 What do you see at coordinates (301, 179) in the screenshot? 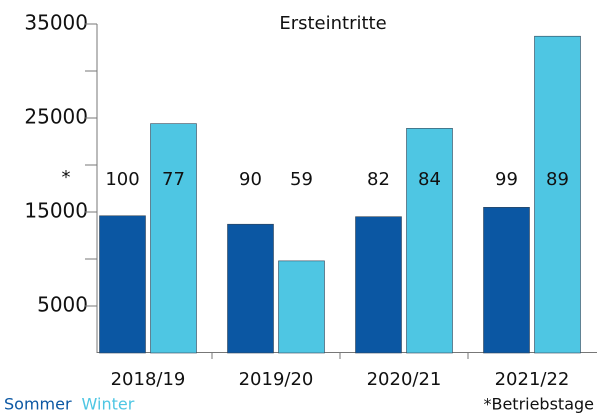
I see `days-label: 59` at bounding box center [301, 179].